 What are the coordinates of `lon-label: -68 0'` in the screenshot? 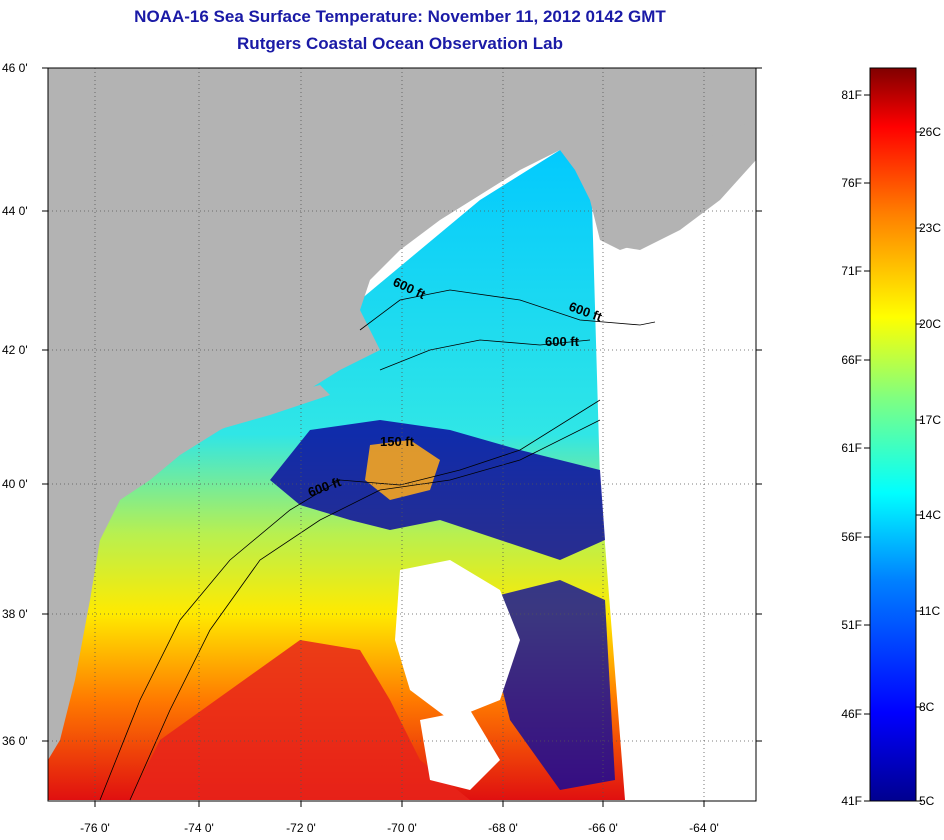 It's located at (503, 828).